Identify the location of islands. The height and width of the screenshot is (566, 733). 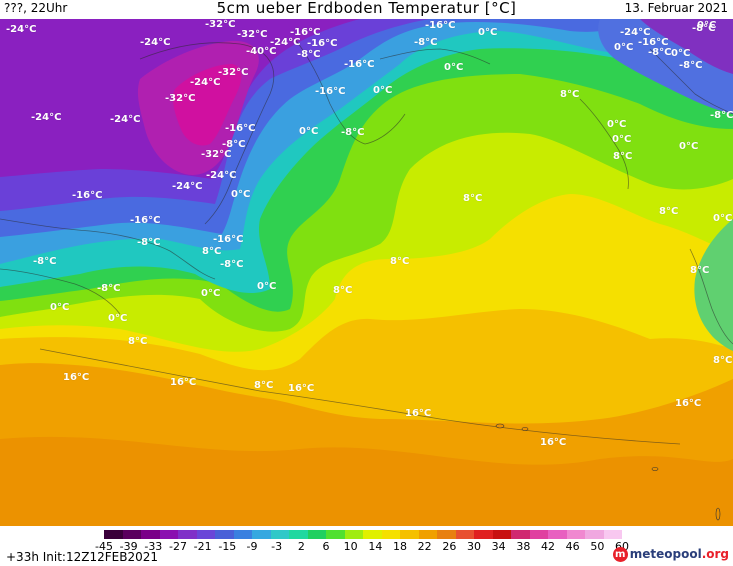
(608, 472).